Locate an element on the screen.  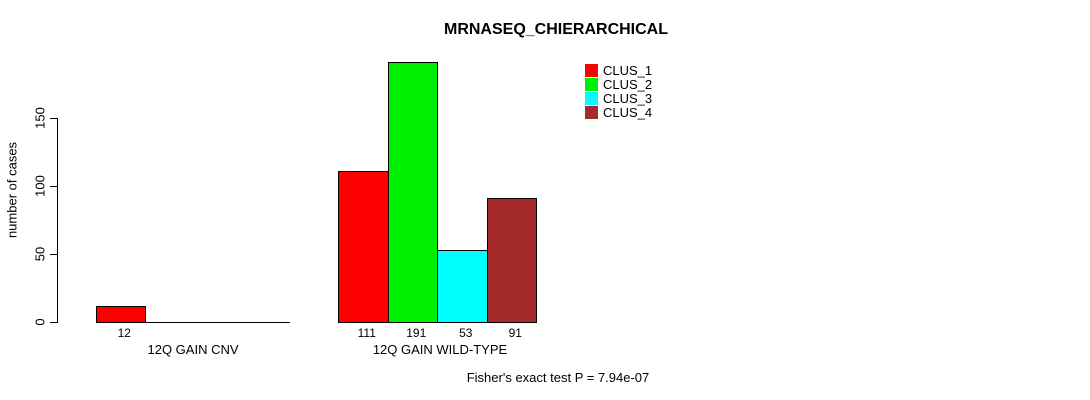
bar-value-label: 191 is located at coordinates (416, 333).